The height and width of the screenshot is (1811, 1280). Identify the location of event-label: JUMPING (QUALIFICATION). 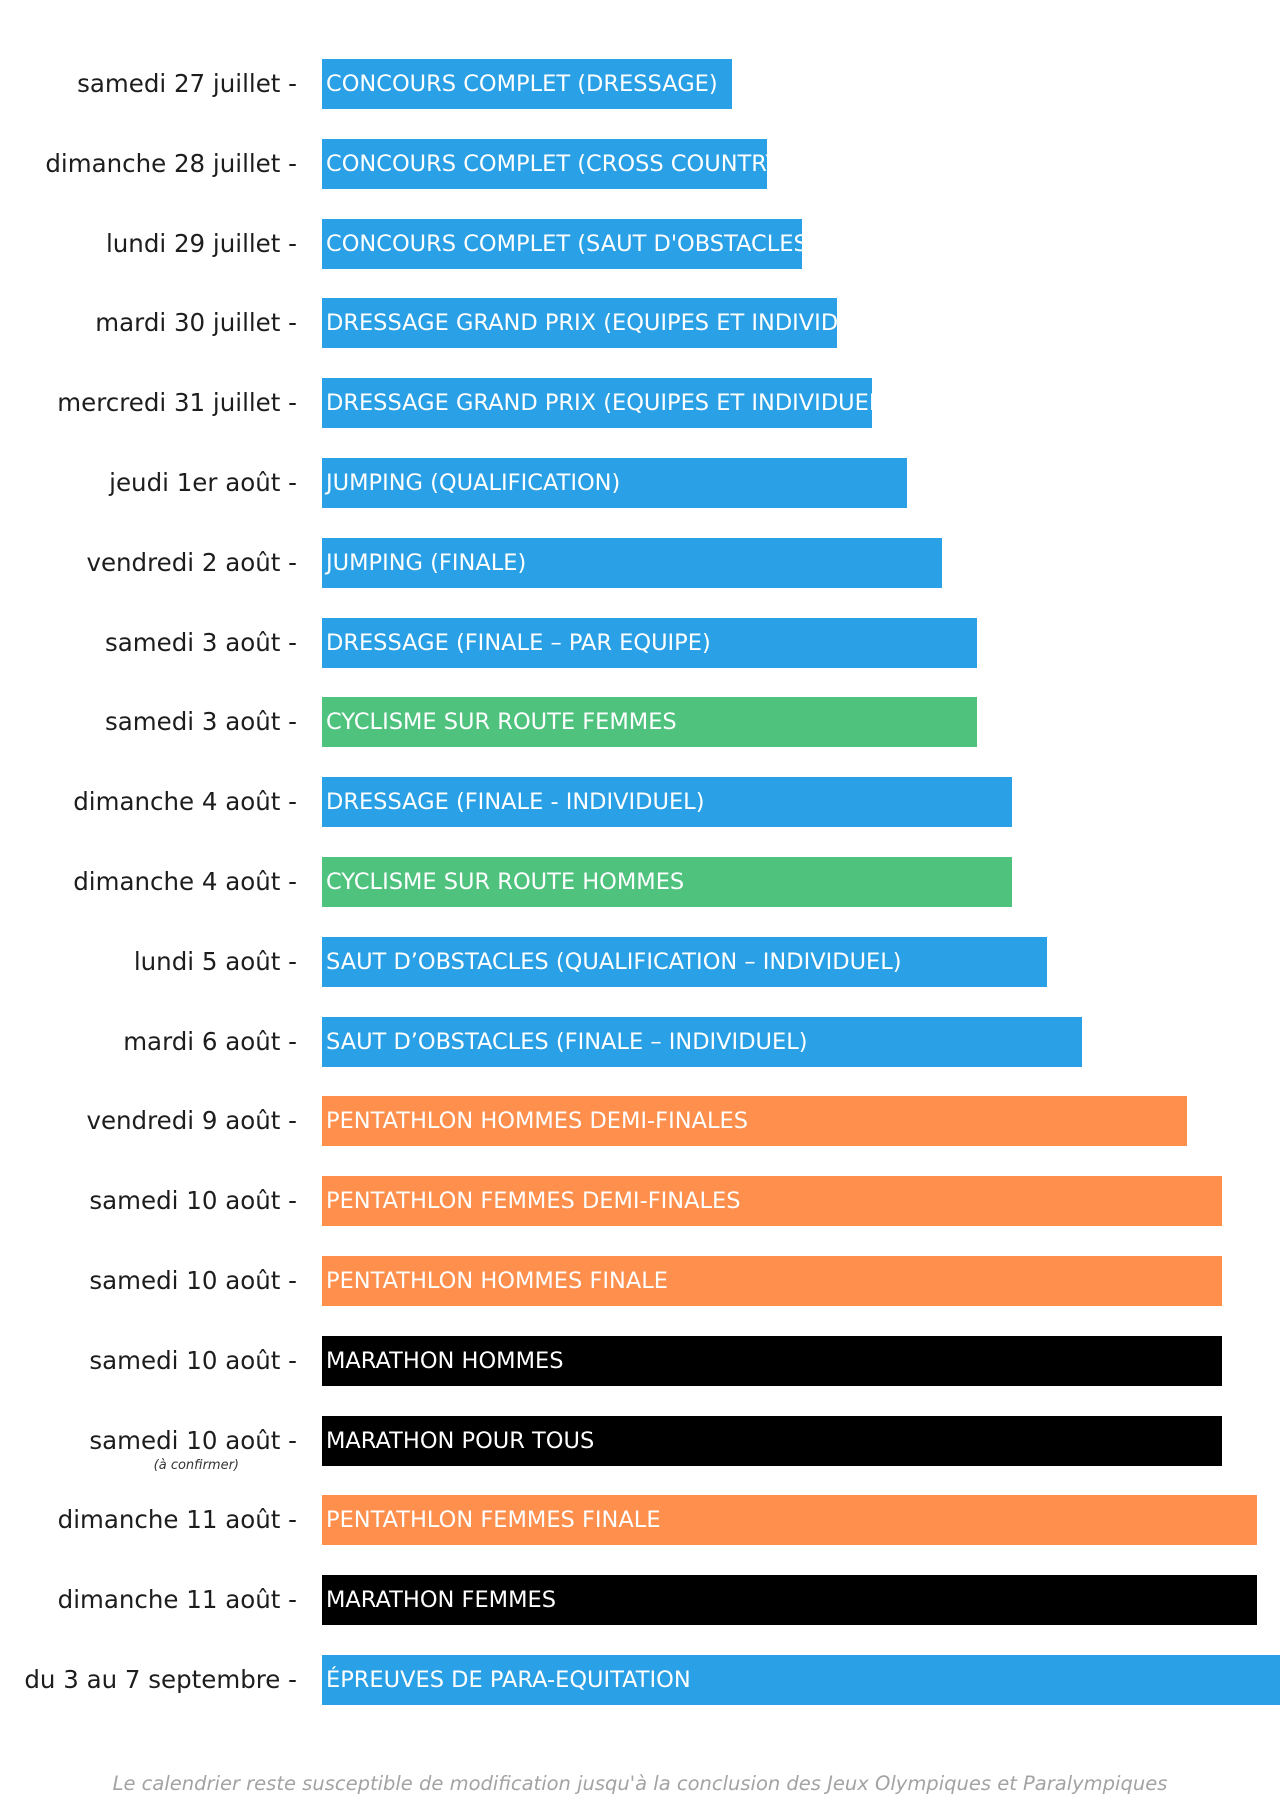
(473, 483).